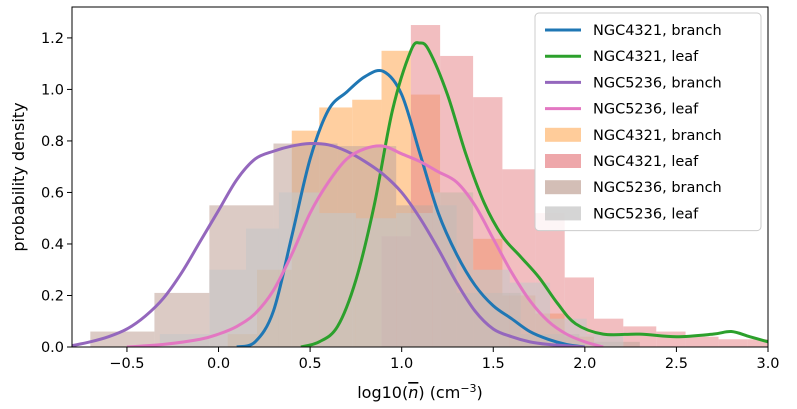 This screenshot has width=797, height=409. Describe the element at coordinates (18, 176) in the screenshot. I see `y-axis-label: probability density` at that location.